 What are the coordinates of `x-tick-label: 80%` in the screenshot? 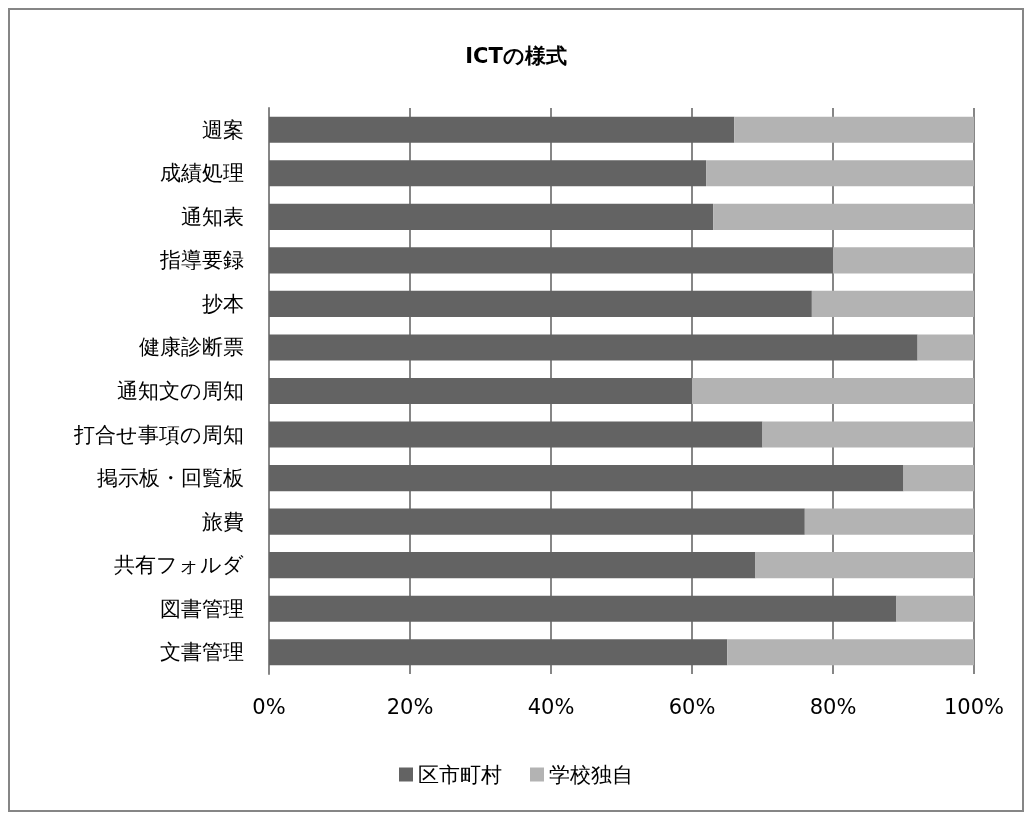 It's located at (833, 706).